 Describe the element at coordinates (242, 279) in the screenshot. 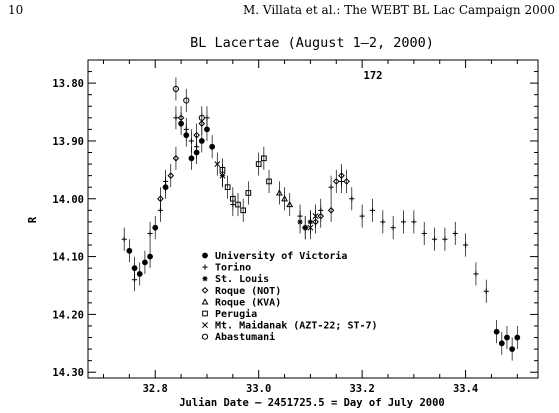

I see `legend-label: St. Louis` at that location.